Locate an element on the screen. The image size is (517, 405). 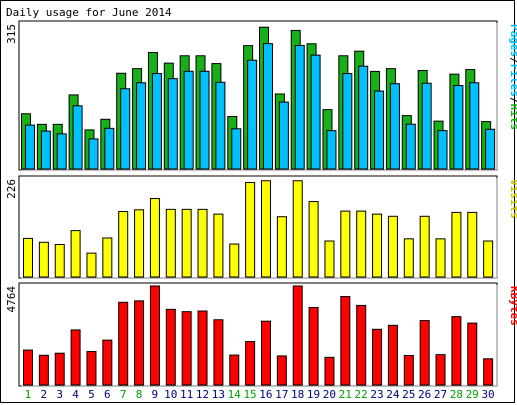
day-label-12: 12 is located at coordinates (202, 394).